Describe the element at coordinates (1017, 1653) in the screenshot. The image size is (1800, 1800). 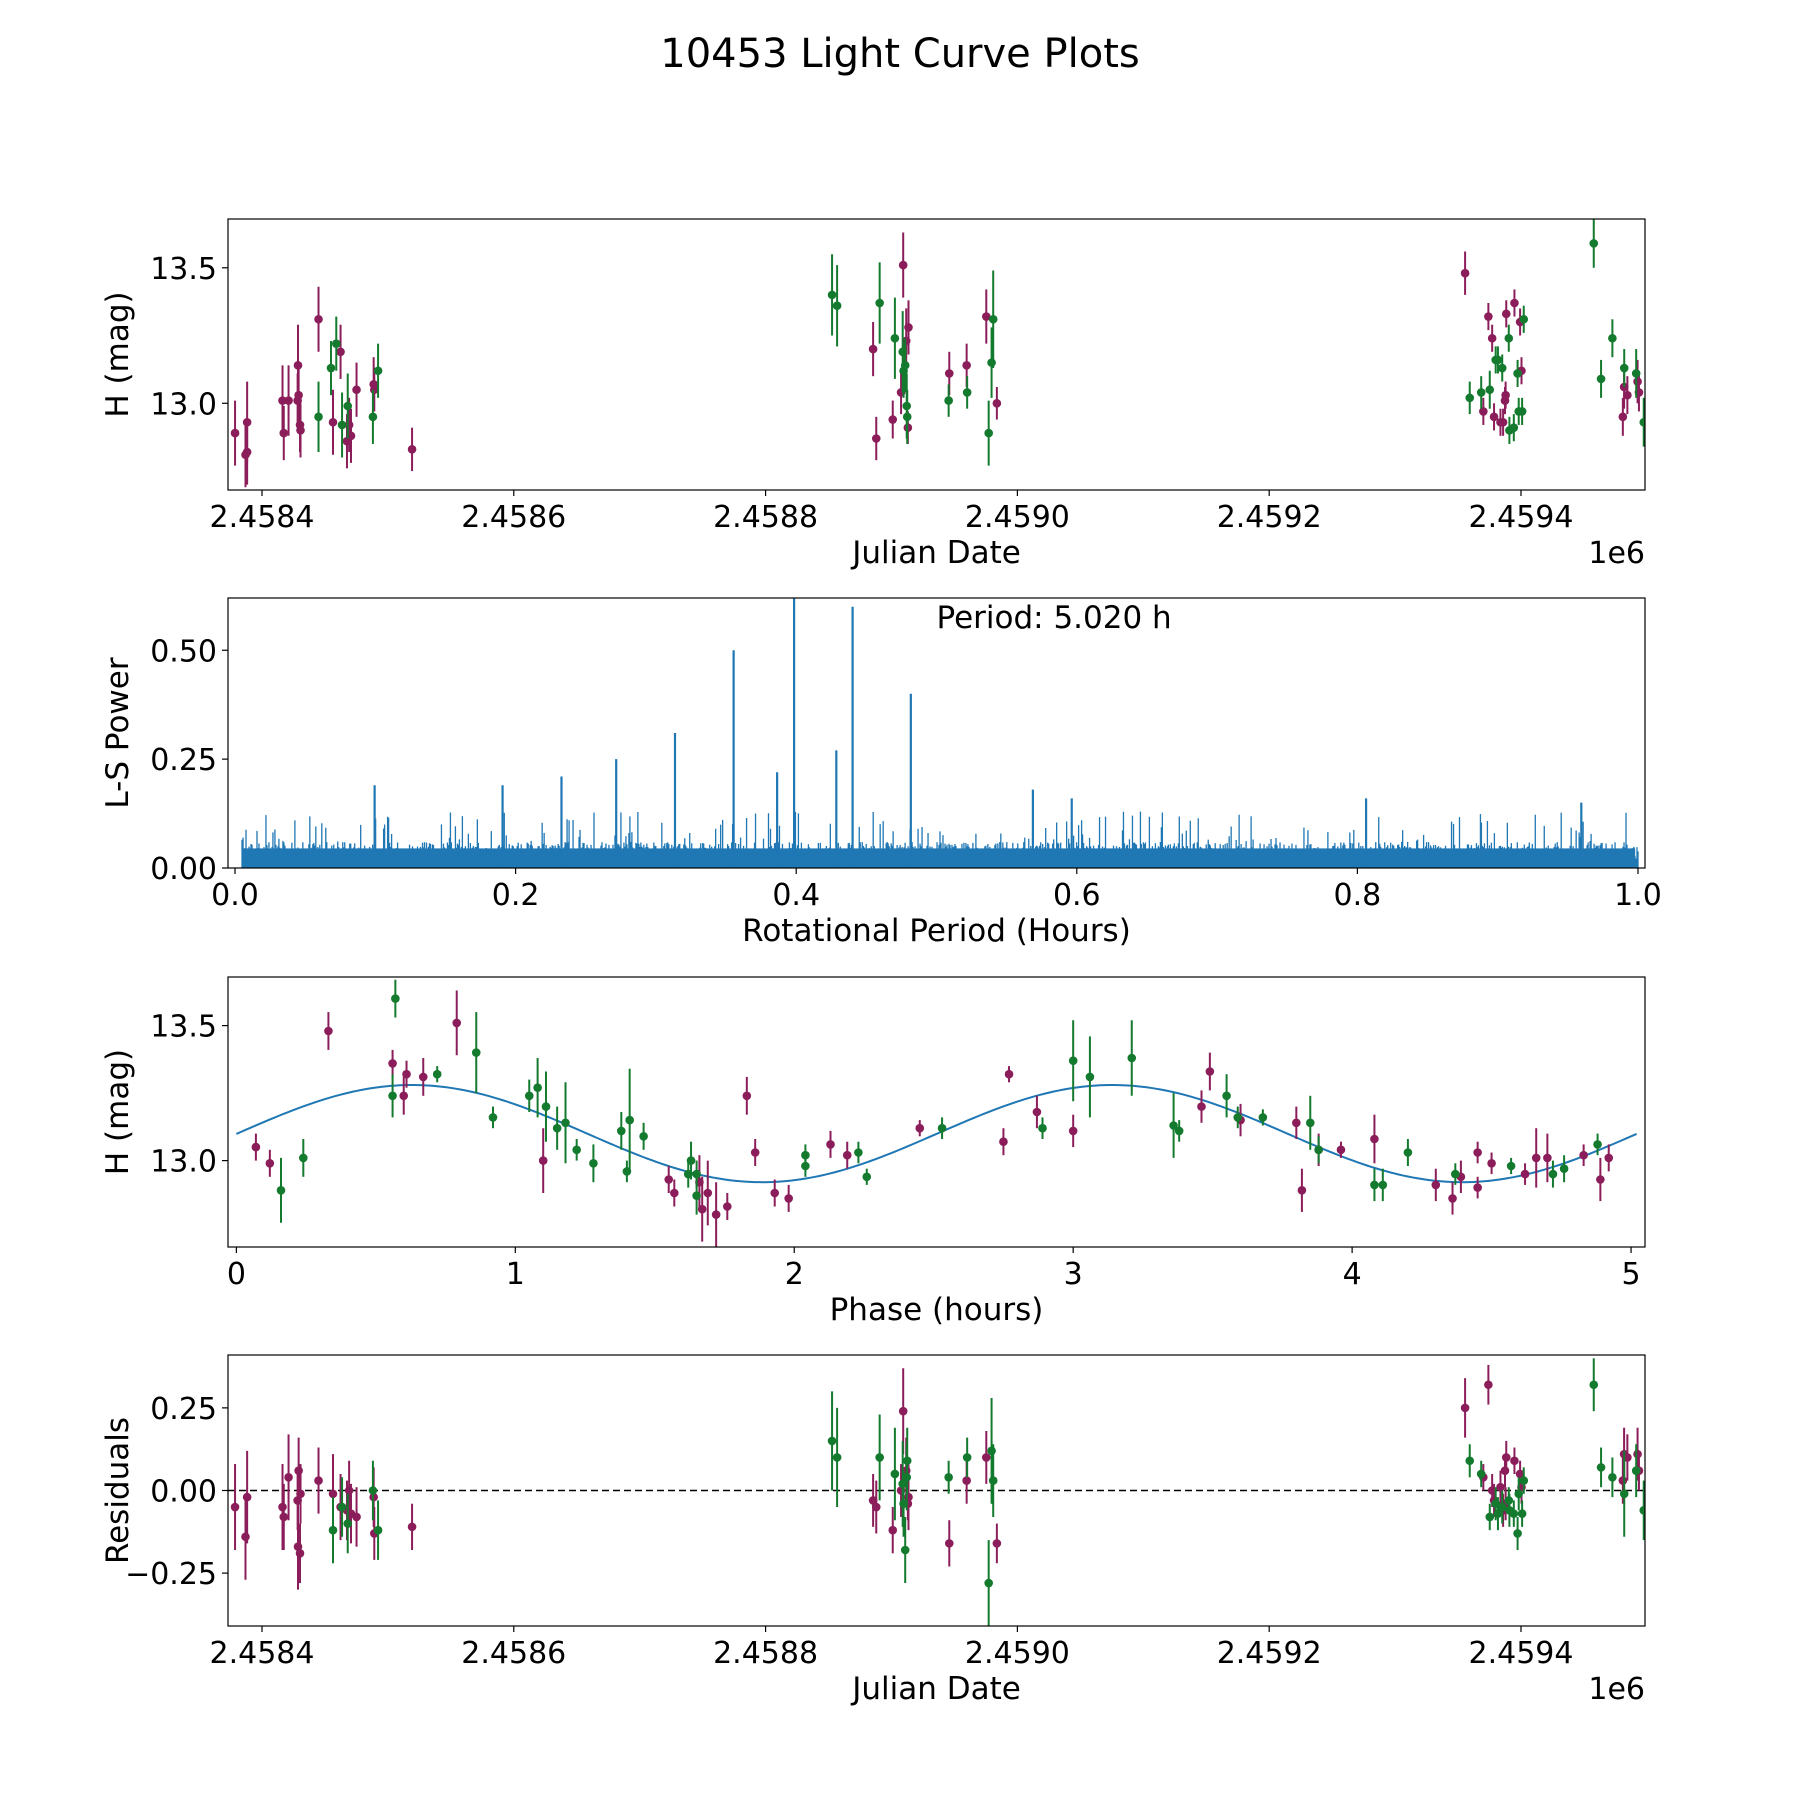
I see `x-tick-label: 2.4590` at that location.